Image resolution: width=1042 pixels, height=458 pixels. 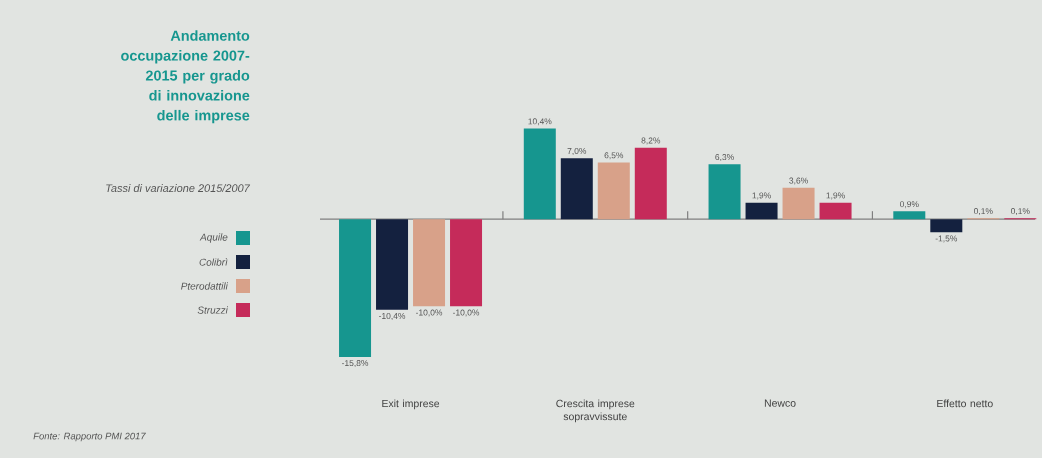 I want to click on data-label: 3,6%, so click(x=798, y=181).